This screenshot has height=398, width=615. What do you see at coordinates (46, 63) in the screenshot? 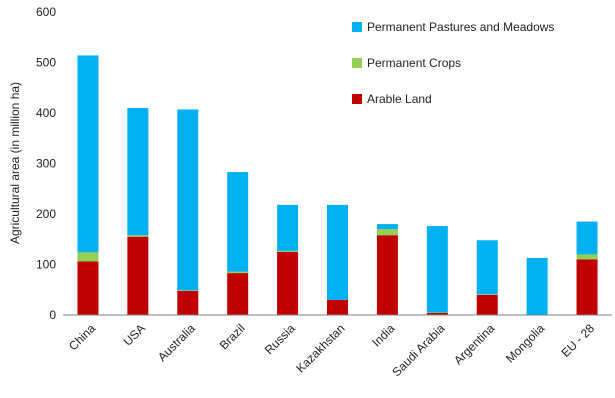
I see `y-tick-label: 500` at bounding box center [46, 63].